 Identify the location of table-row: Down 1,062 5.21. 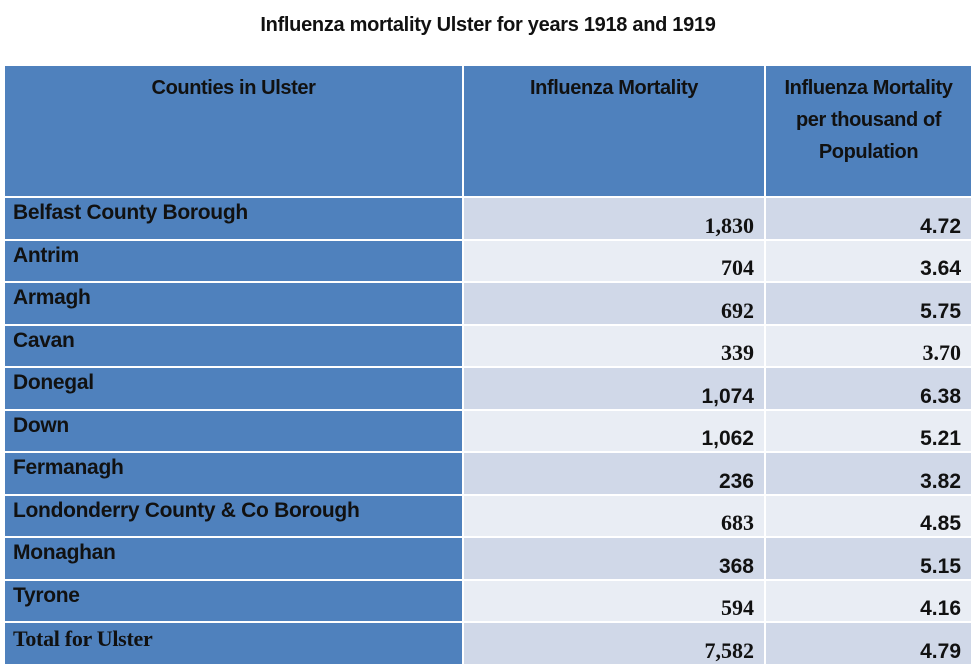
(488, 430).